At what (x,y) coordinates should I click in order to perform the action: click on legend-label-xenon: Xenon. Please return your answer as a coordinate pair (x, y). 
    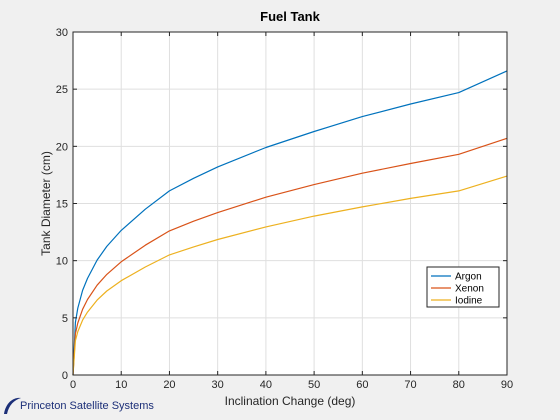
    Looking at the image, I should click on (469, 289).